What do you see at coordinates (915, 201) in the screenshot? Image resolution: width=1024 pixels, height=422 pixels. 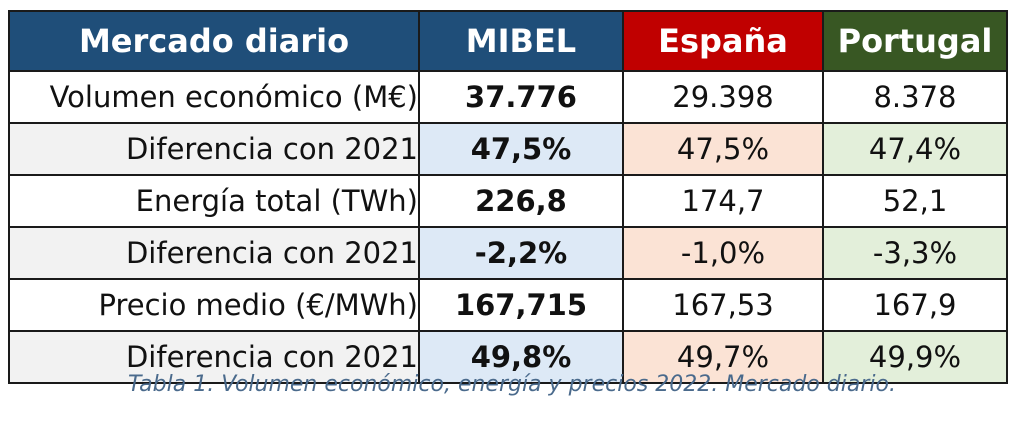 I see `cell-portugal: 52,1` at bounding box center [915, 201].